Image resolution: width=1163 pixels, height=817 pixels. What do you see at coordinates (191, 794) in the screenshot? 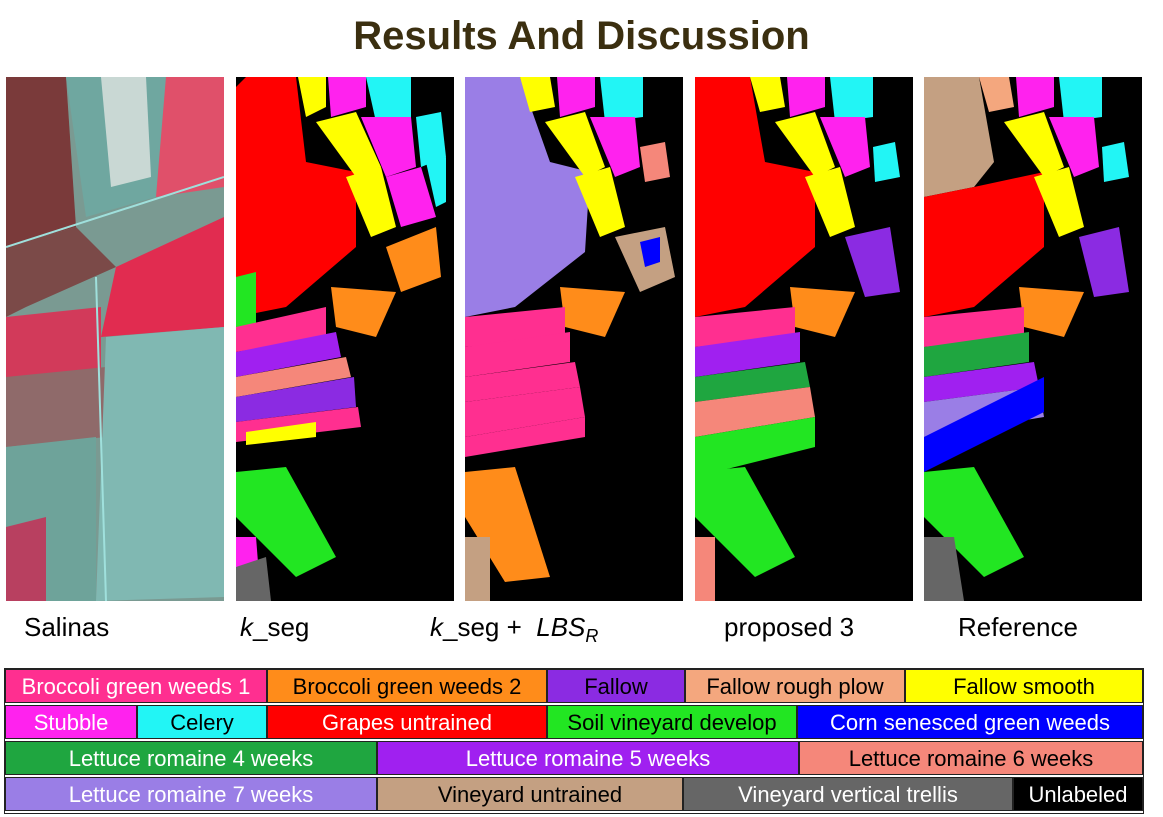
I see `legend-item: Lettuce romaine 7 weeks` at bounding box center [191, 794].